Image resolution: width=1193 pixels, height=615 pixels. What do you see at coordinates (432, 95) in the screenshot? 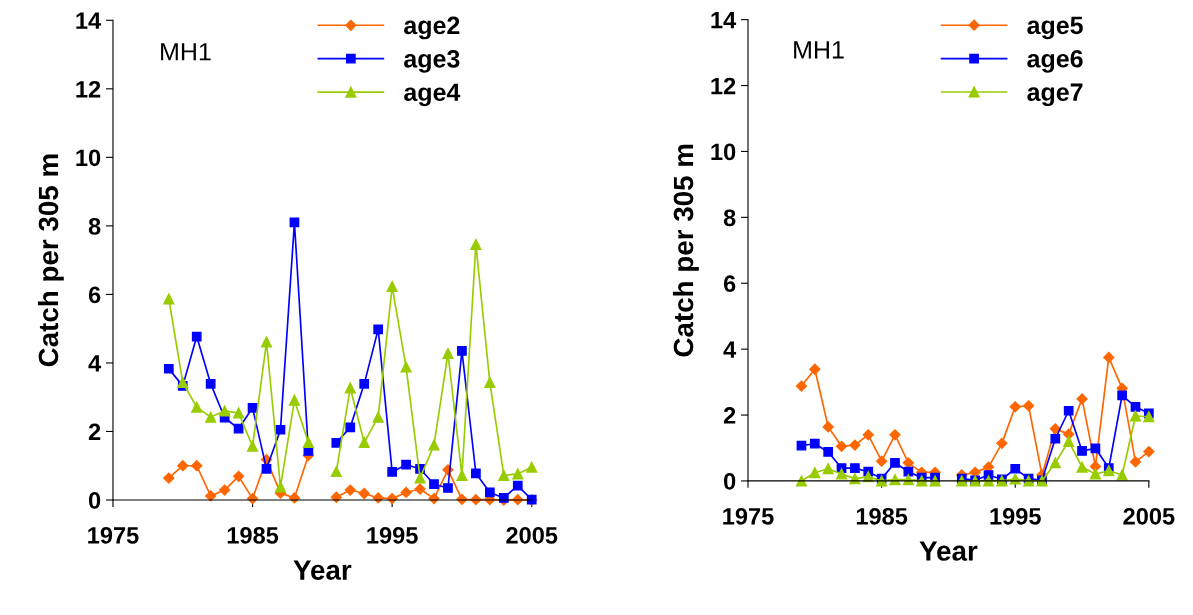
I see `legend-label: age4` at bounding box center [432, 95].